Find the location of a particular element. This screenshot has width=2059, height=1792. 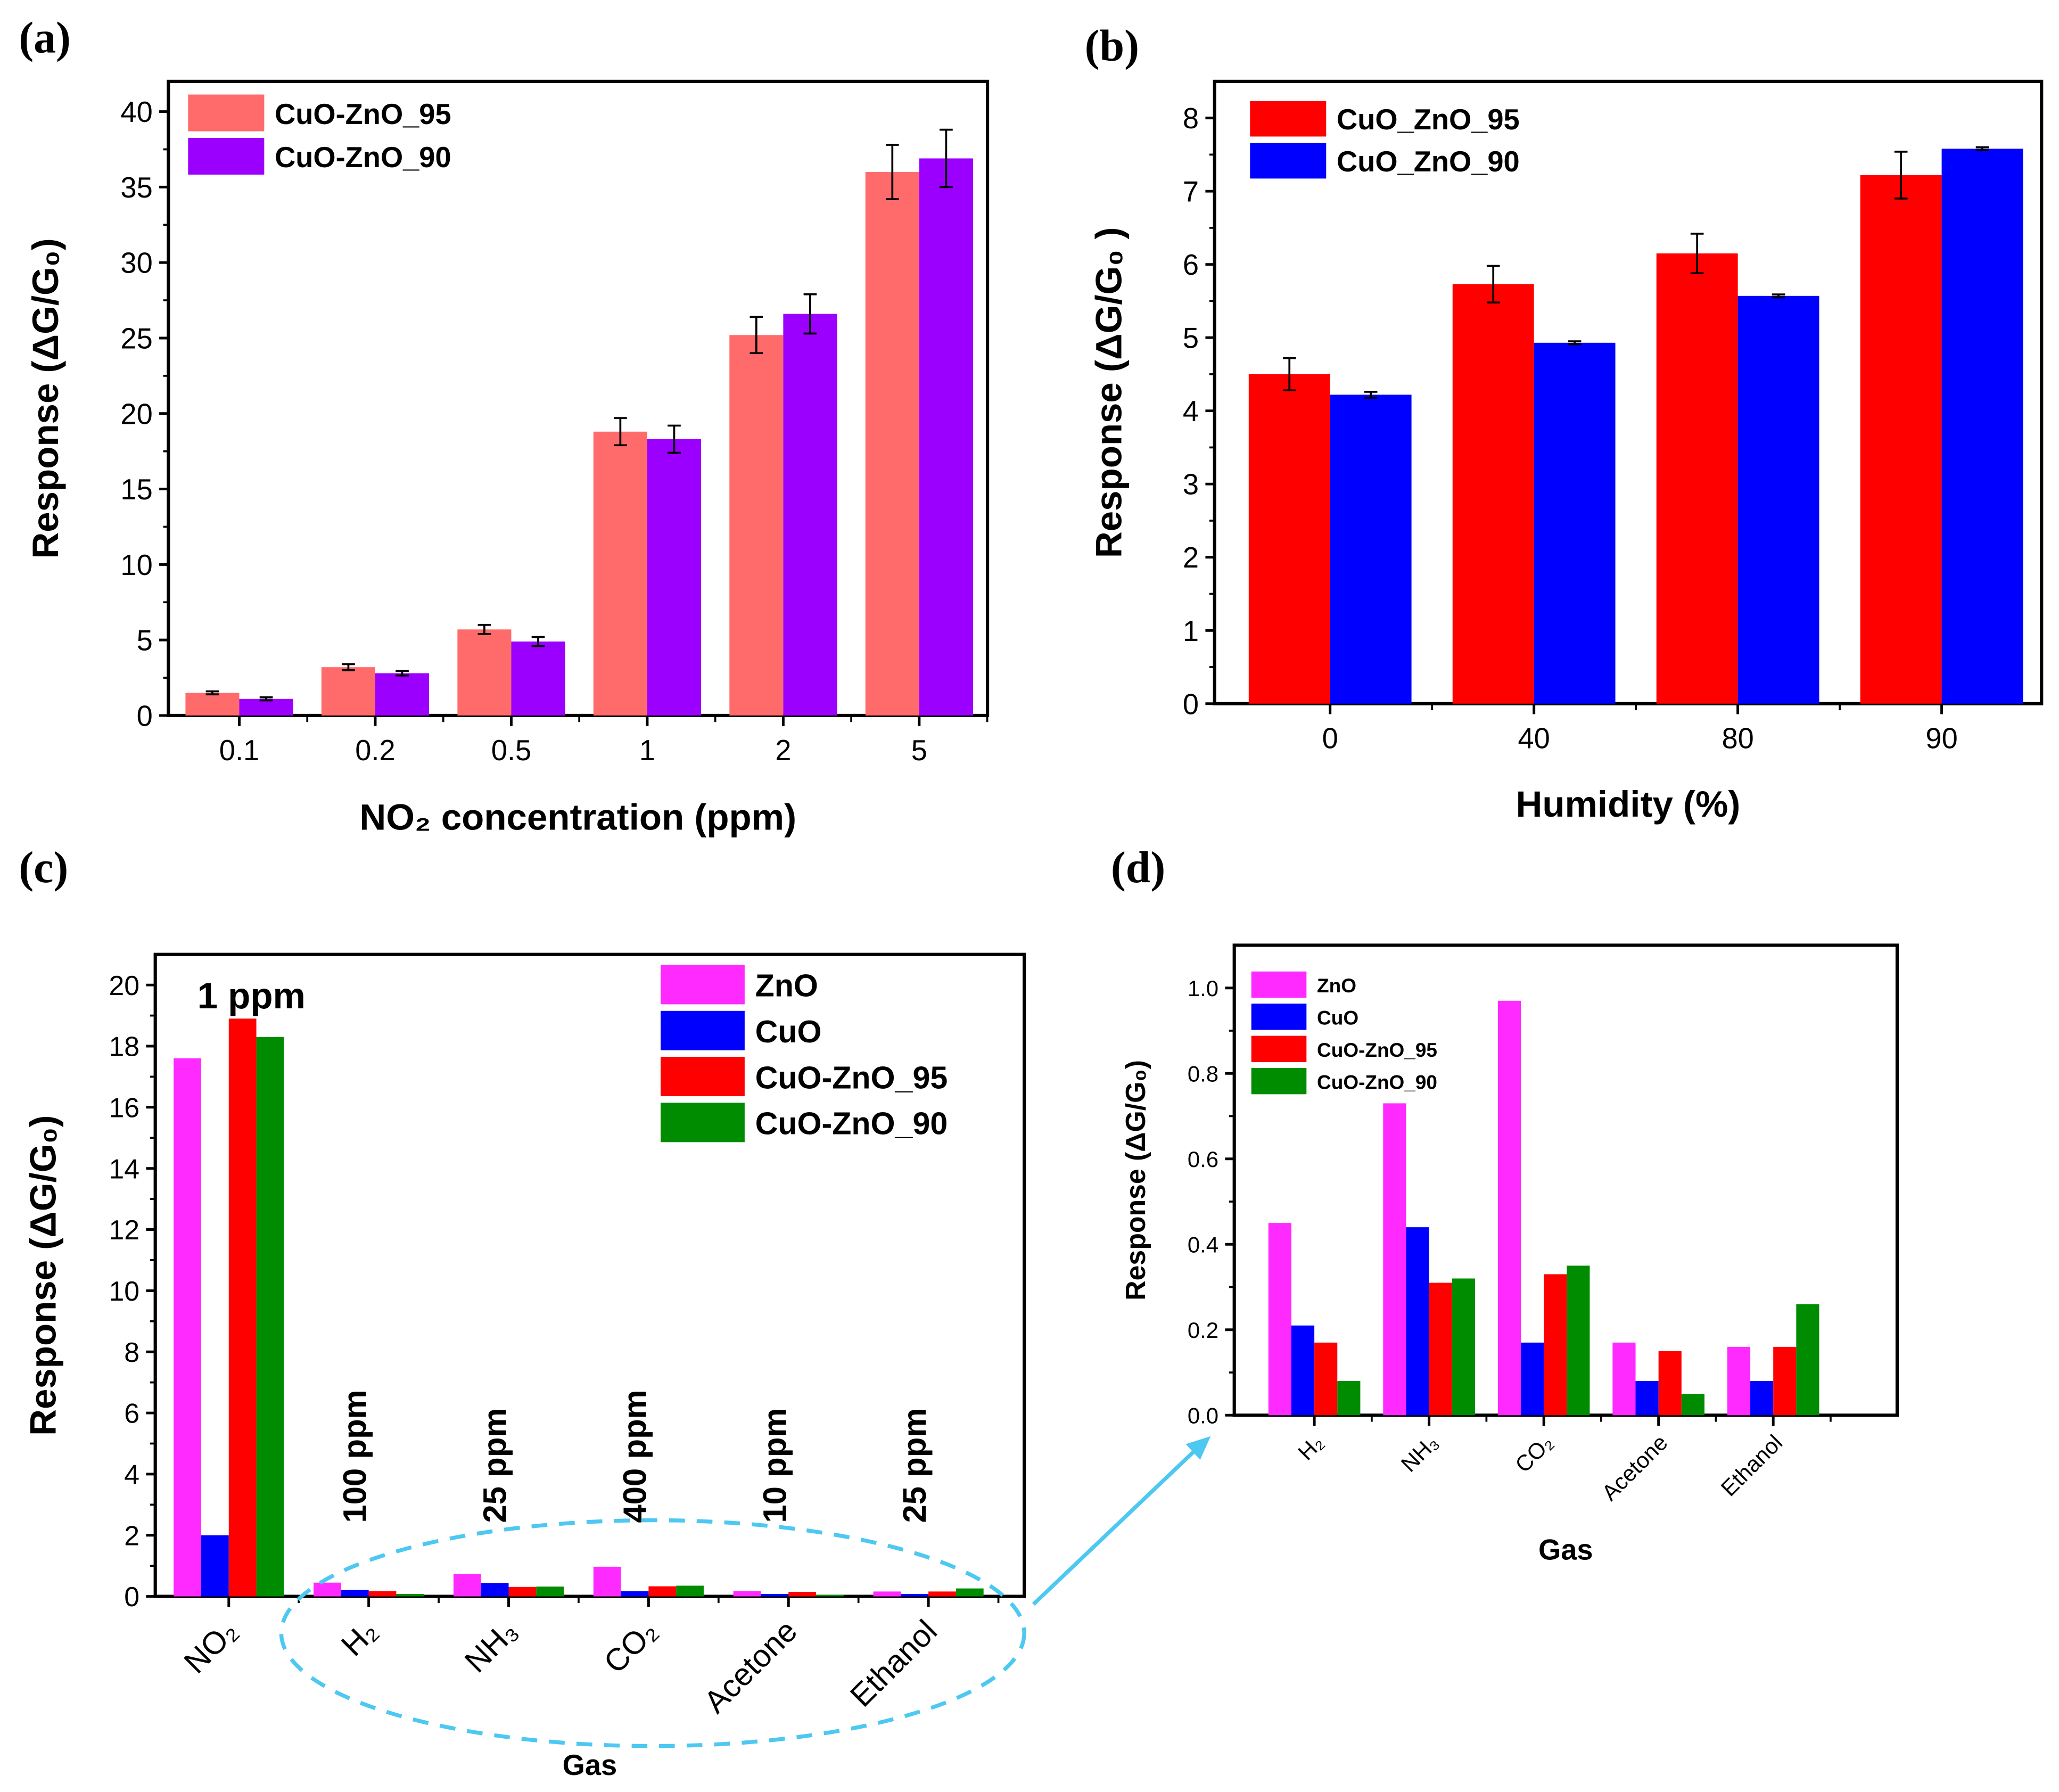

x-axis-label: Humidity (%) is located at coordinates (1628, 804).